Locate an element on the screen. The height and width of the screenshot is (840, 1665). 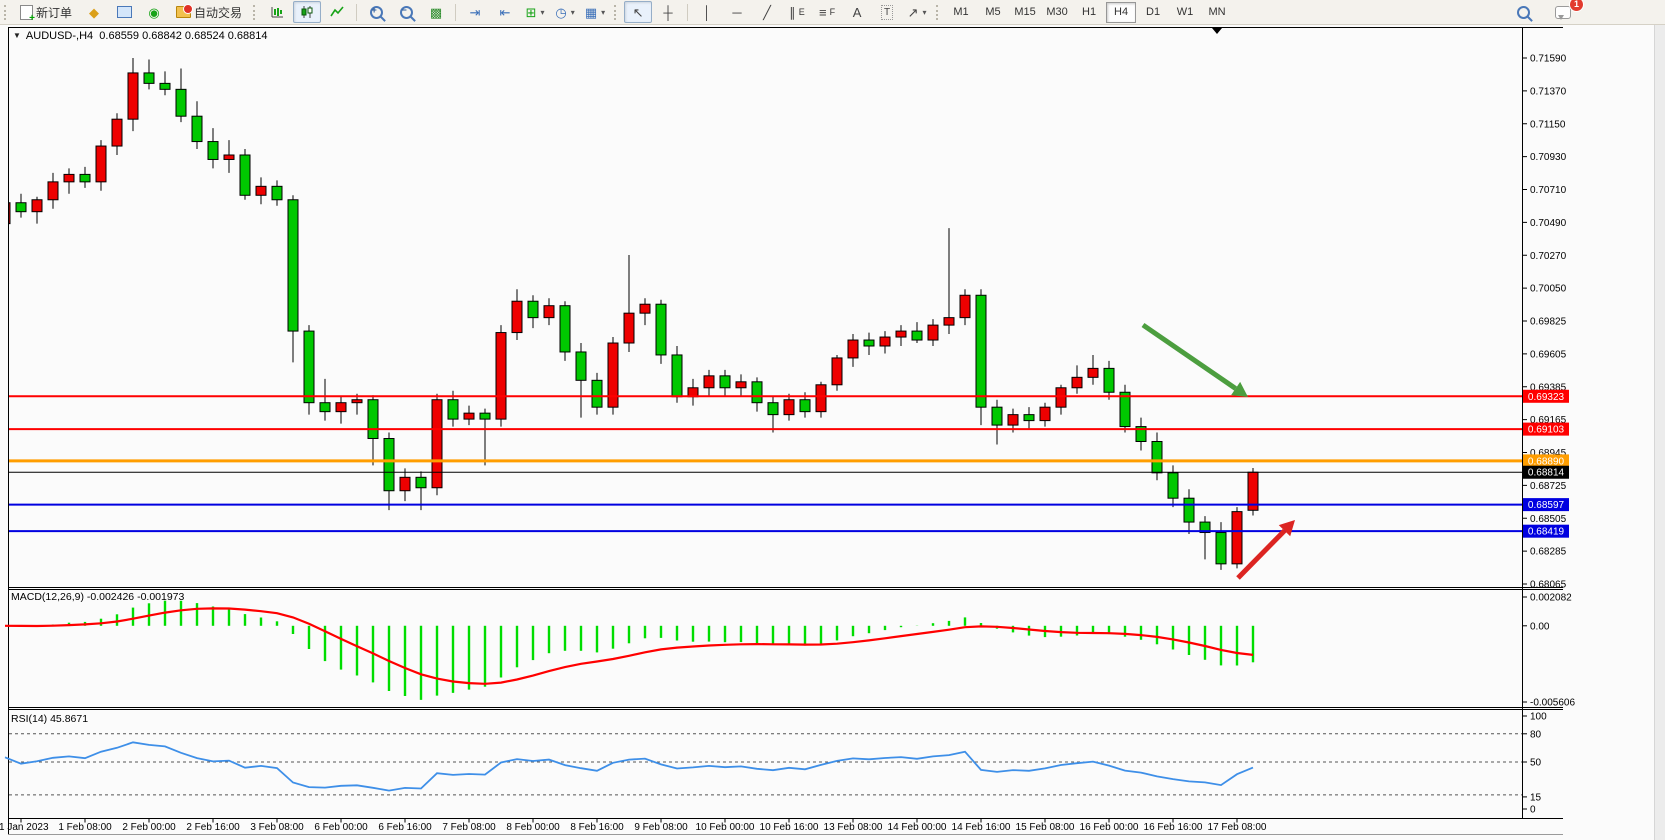
zoom-in-button: + is located at coordinates (376, 12).